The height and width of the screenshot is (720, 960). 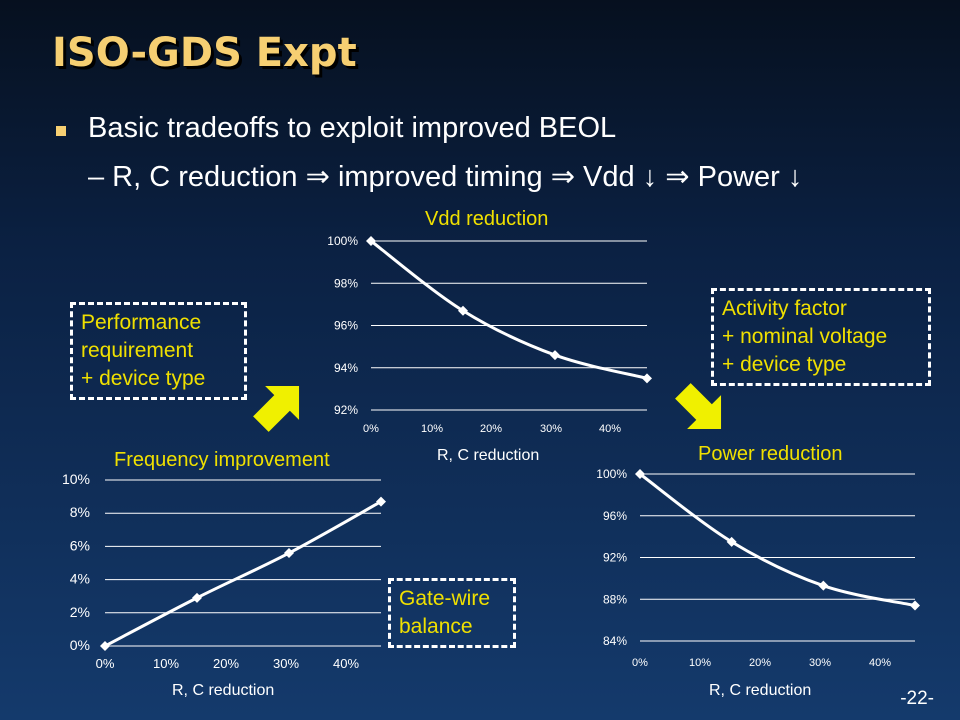 What do you see at coordinates (820, 663) in the screenshot?
I see `power-x-tick-label: 30%` at bounding box center [820, 663].